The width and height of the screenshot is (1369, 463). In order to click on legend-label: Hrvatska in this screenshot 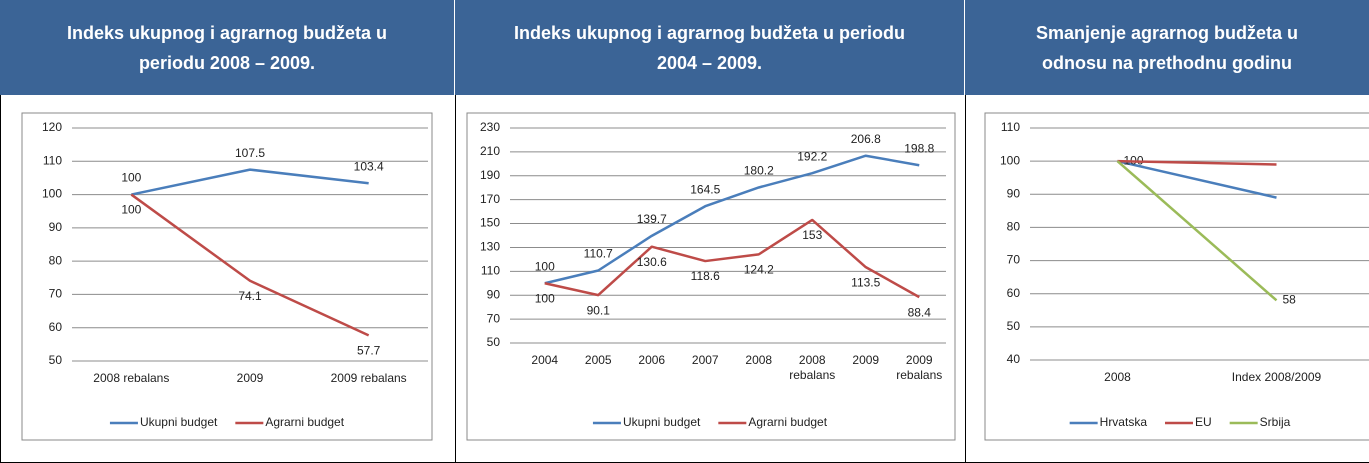, I will do `click(1124, 422)`.